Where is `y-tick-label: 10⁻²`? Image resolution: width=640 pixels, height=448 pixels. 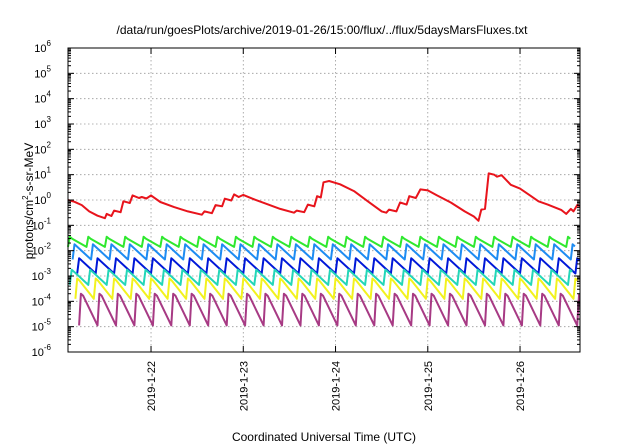 y-tick-label: 10⁻² is located at coordinates (42, 250).